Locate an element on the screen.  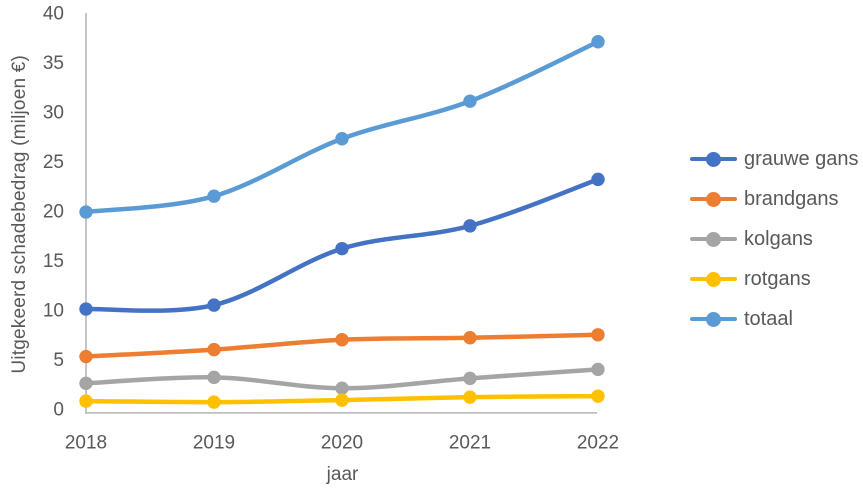
legend-label: rotgans is located at coordinates (777, 279).